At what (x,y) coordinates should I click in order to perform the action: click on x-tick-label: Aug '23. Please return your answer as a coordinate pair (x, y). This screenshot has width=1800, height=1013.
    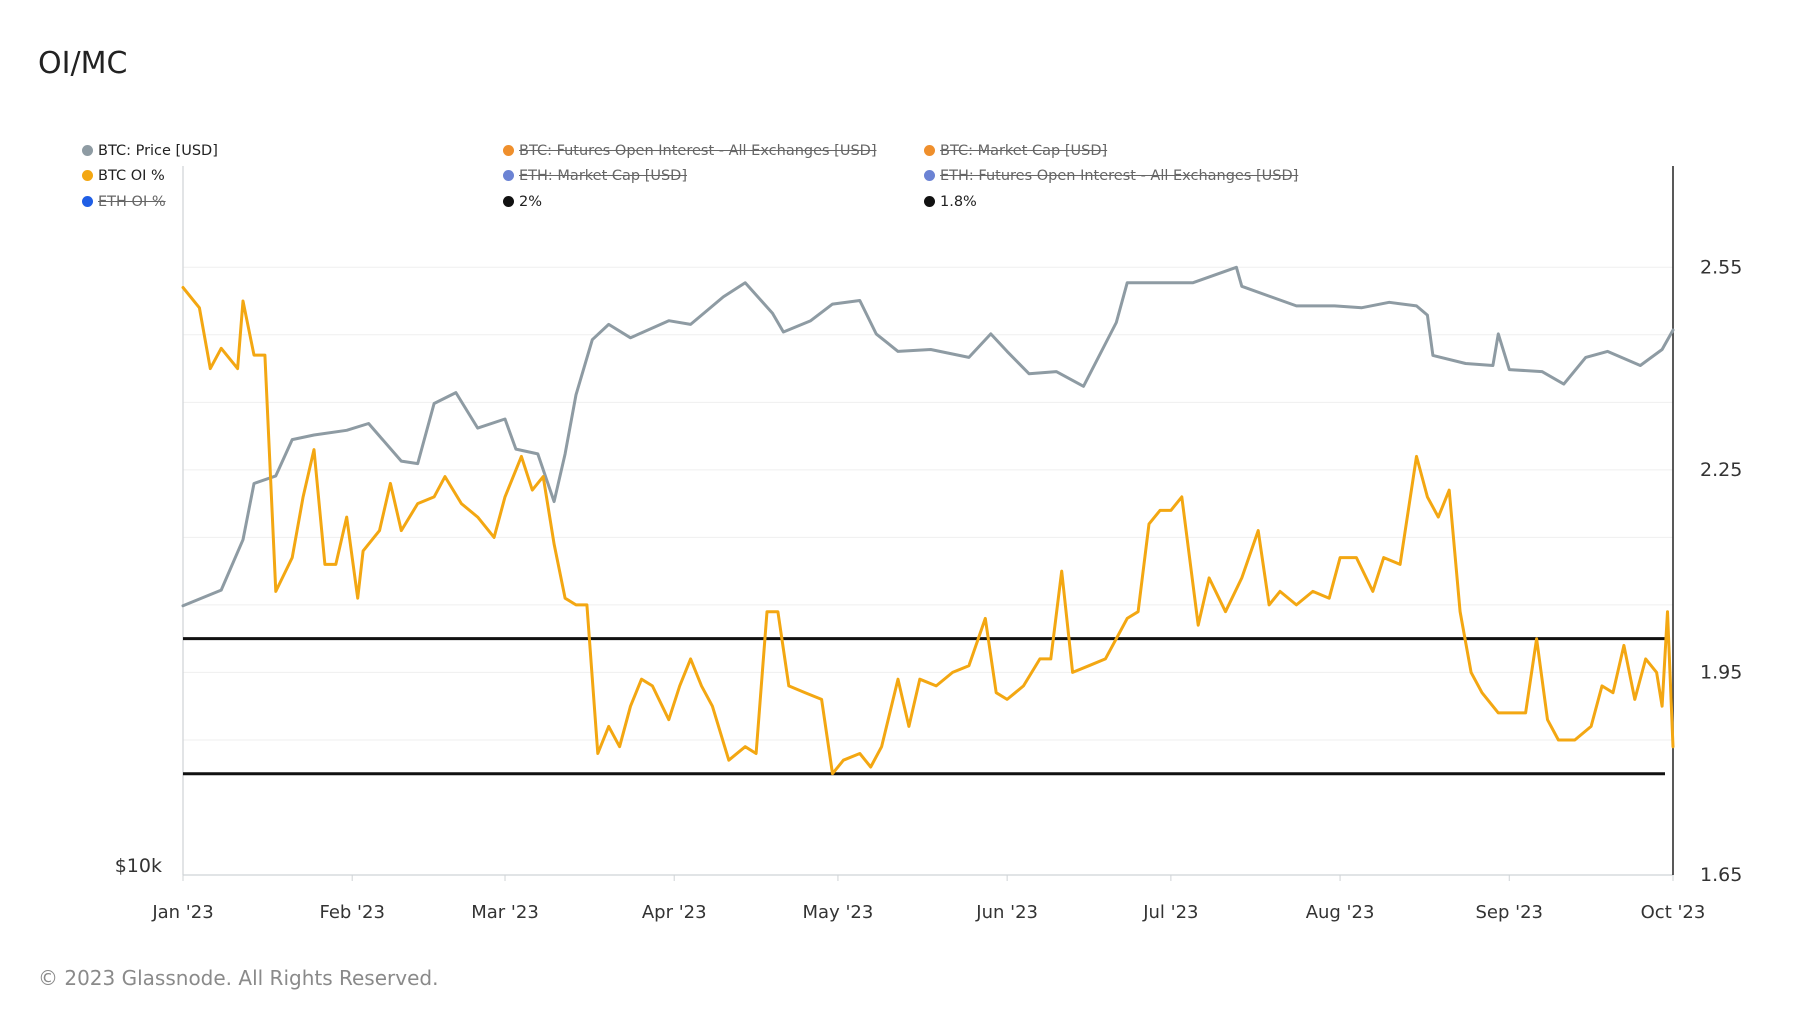
    Looking at the image, I should click on (1340, 912).